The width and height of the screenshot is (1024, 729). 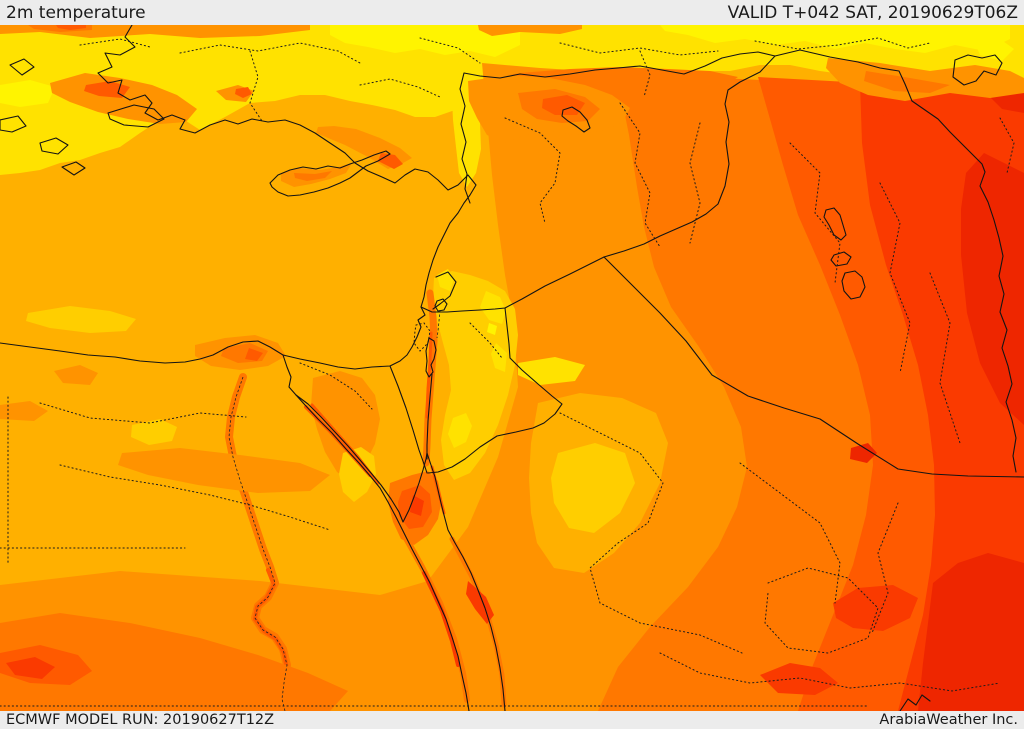 I want to click on sea-of-galilee, so click(x=441, y=305).